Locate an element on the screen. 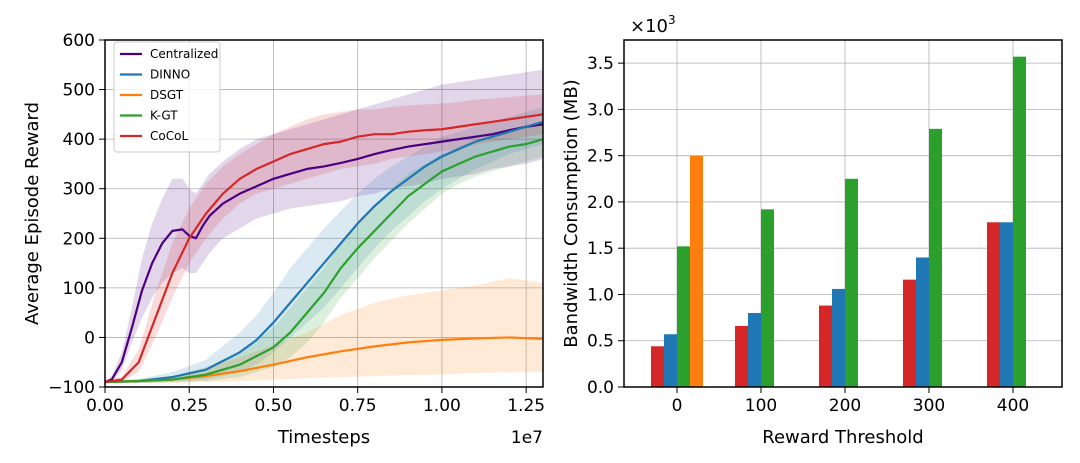 This screenshot has height=463, width=1080. legend-label-dsgt: DSGT is located at coordinates (167, 95).